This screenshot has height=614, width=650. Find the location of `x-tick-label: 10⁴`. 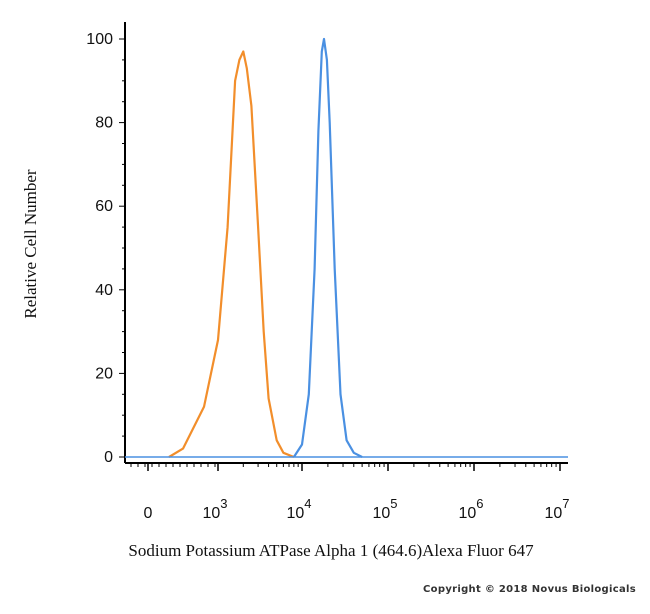

x-tick-label: 10⁴ is located at coordinates (298, 509).